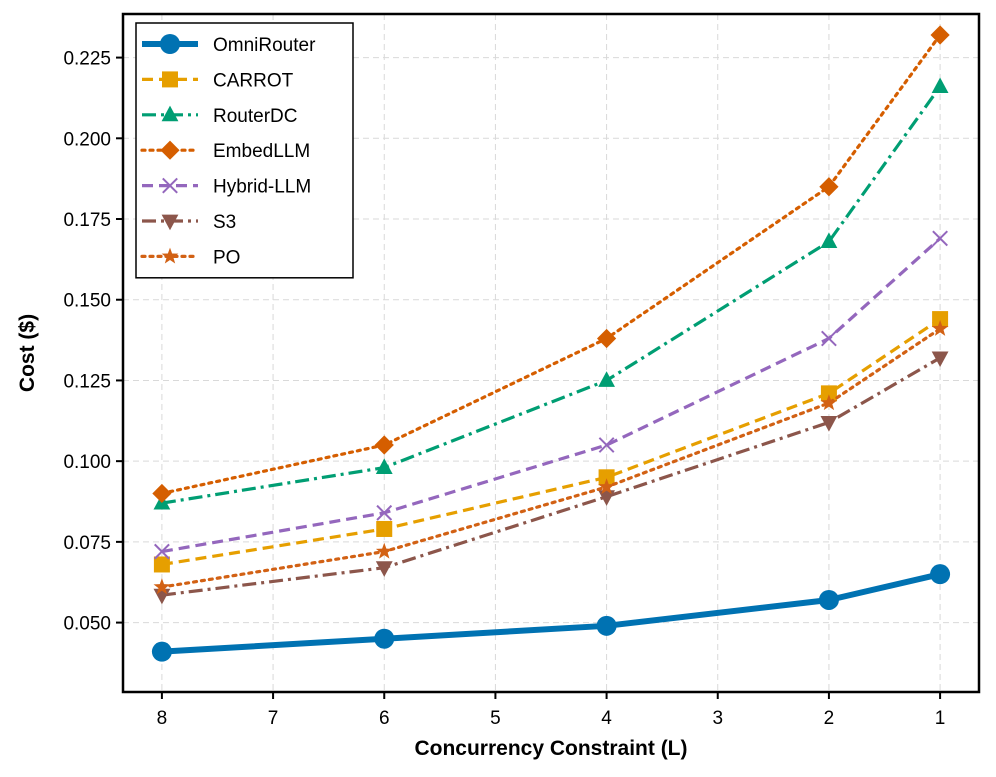 The height and width of the screenshot is (777, 996). I want to click on legend-entry-omnirouter: OmniRouter, so click(229, 45).